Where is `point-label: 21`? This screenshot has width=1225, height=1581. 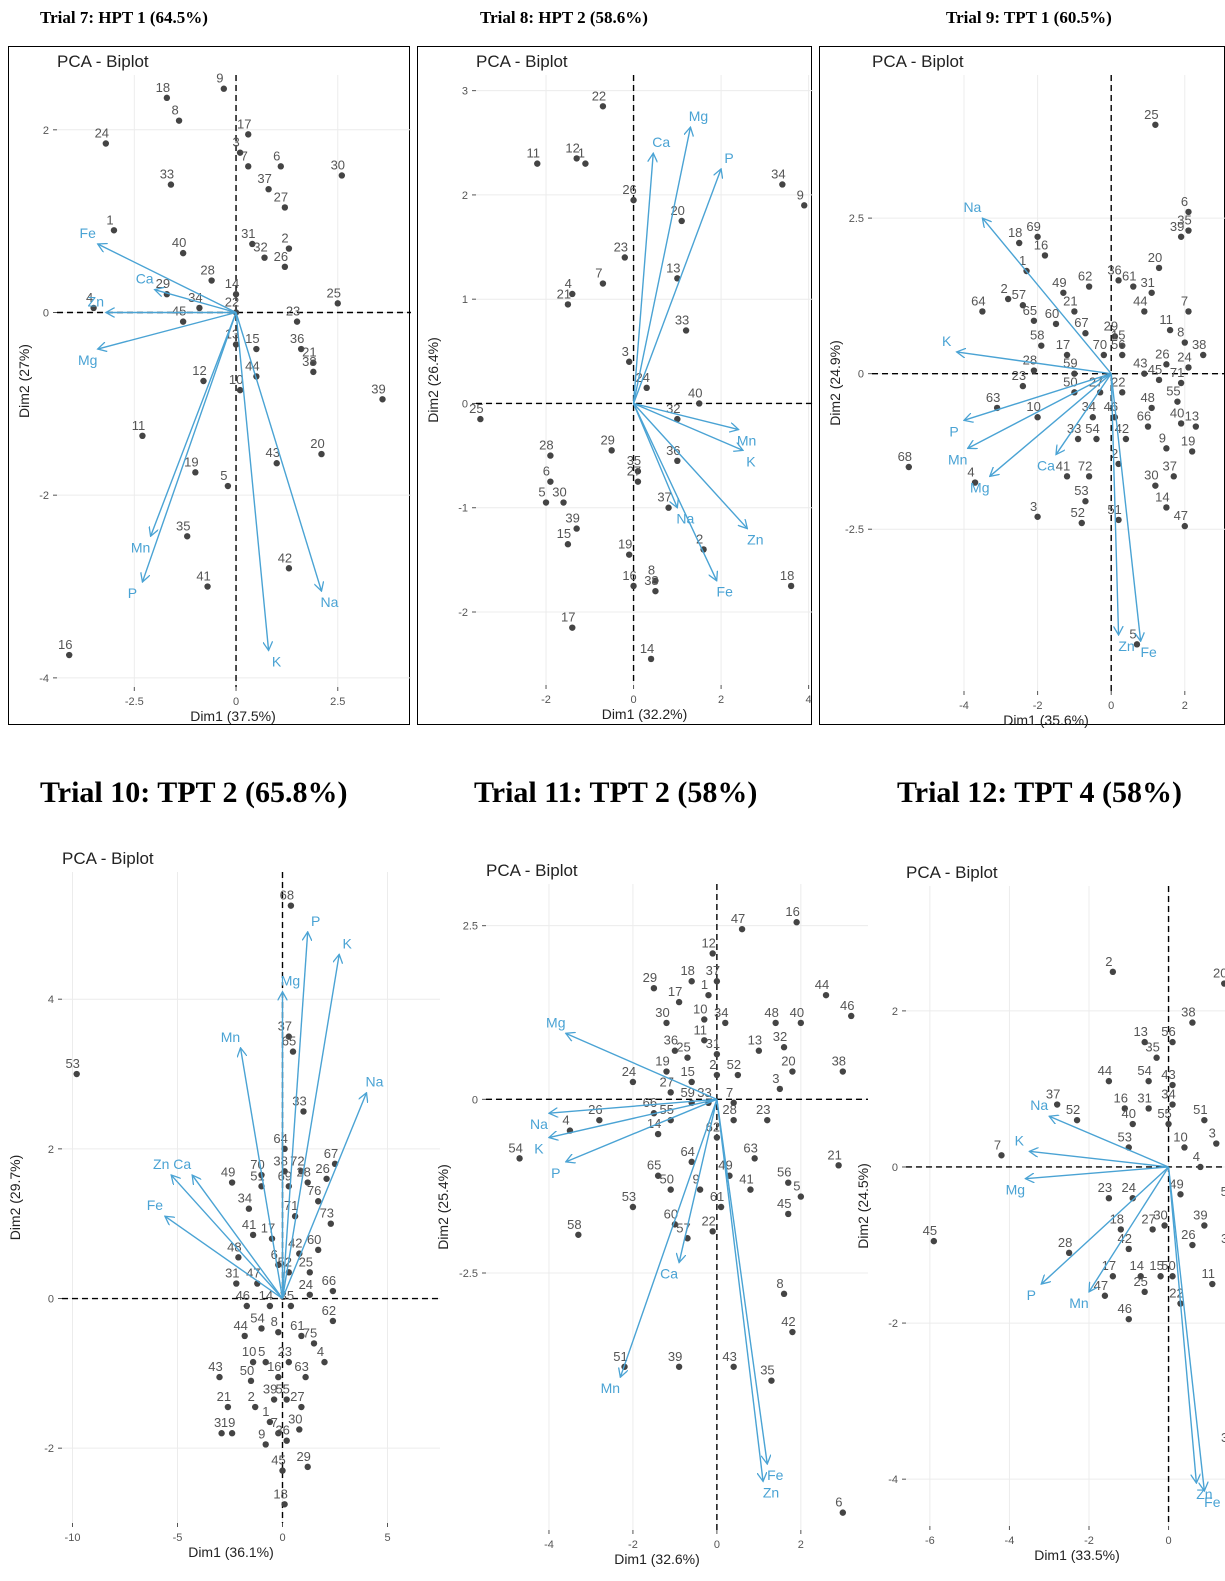
point-label: 21 is located at coordinates (564, 293).